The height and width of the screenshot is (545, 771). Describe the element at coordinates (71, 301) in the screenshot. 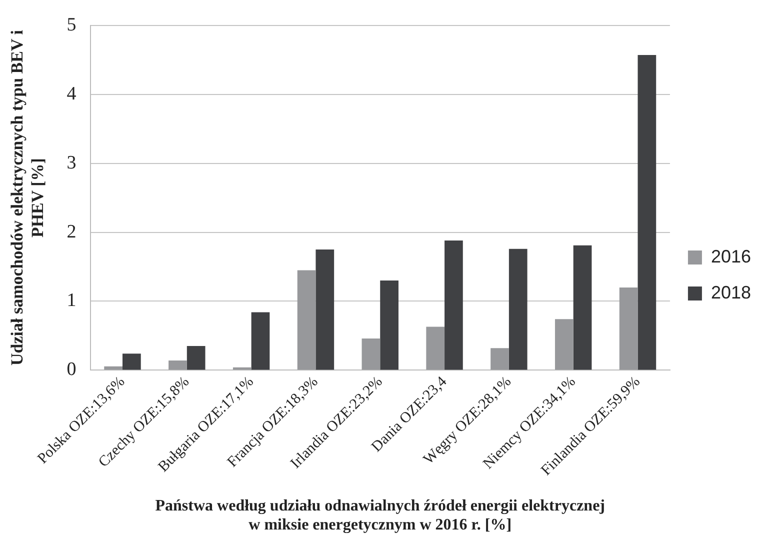

I see `y-tick-label: 1` at that location.